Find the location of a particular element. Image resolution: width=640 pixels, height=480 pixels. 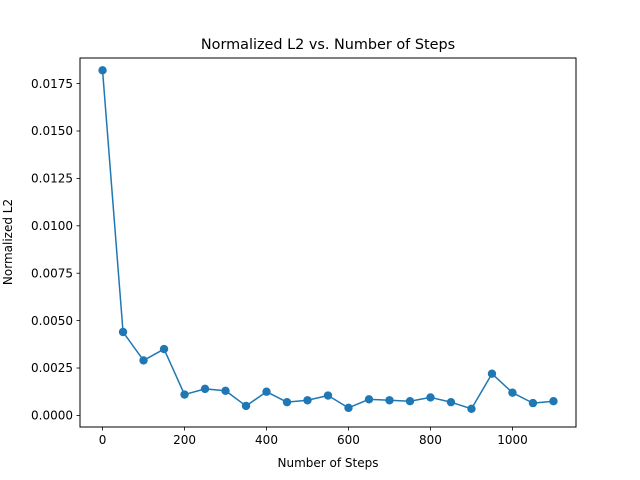

x-tick-label: 200 is located at coordinates (184, 440).